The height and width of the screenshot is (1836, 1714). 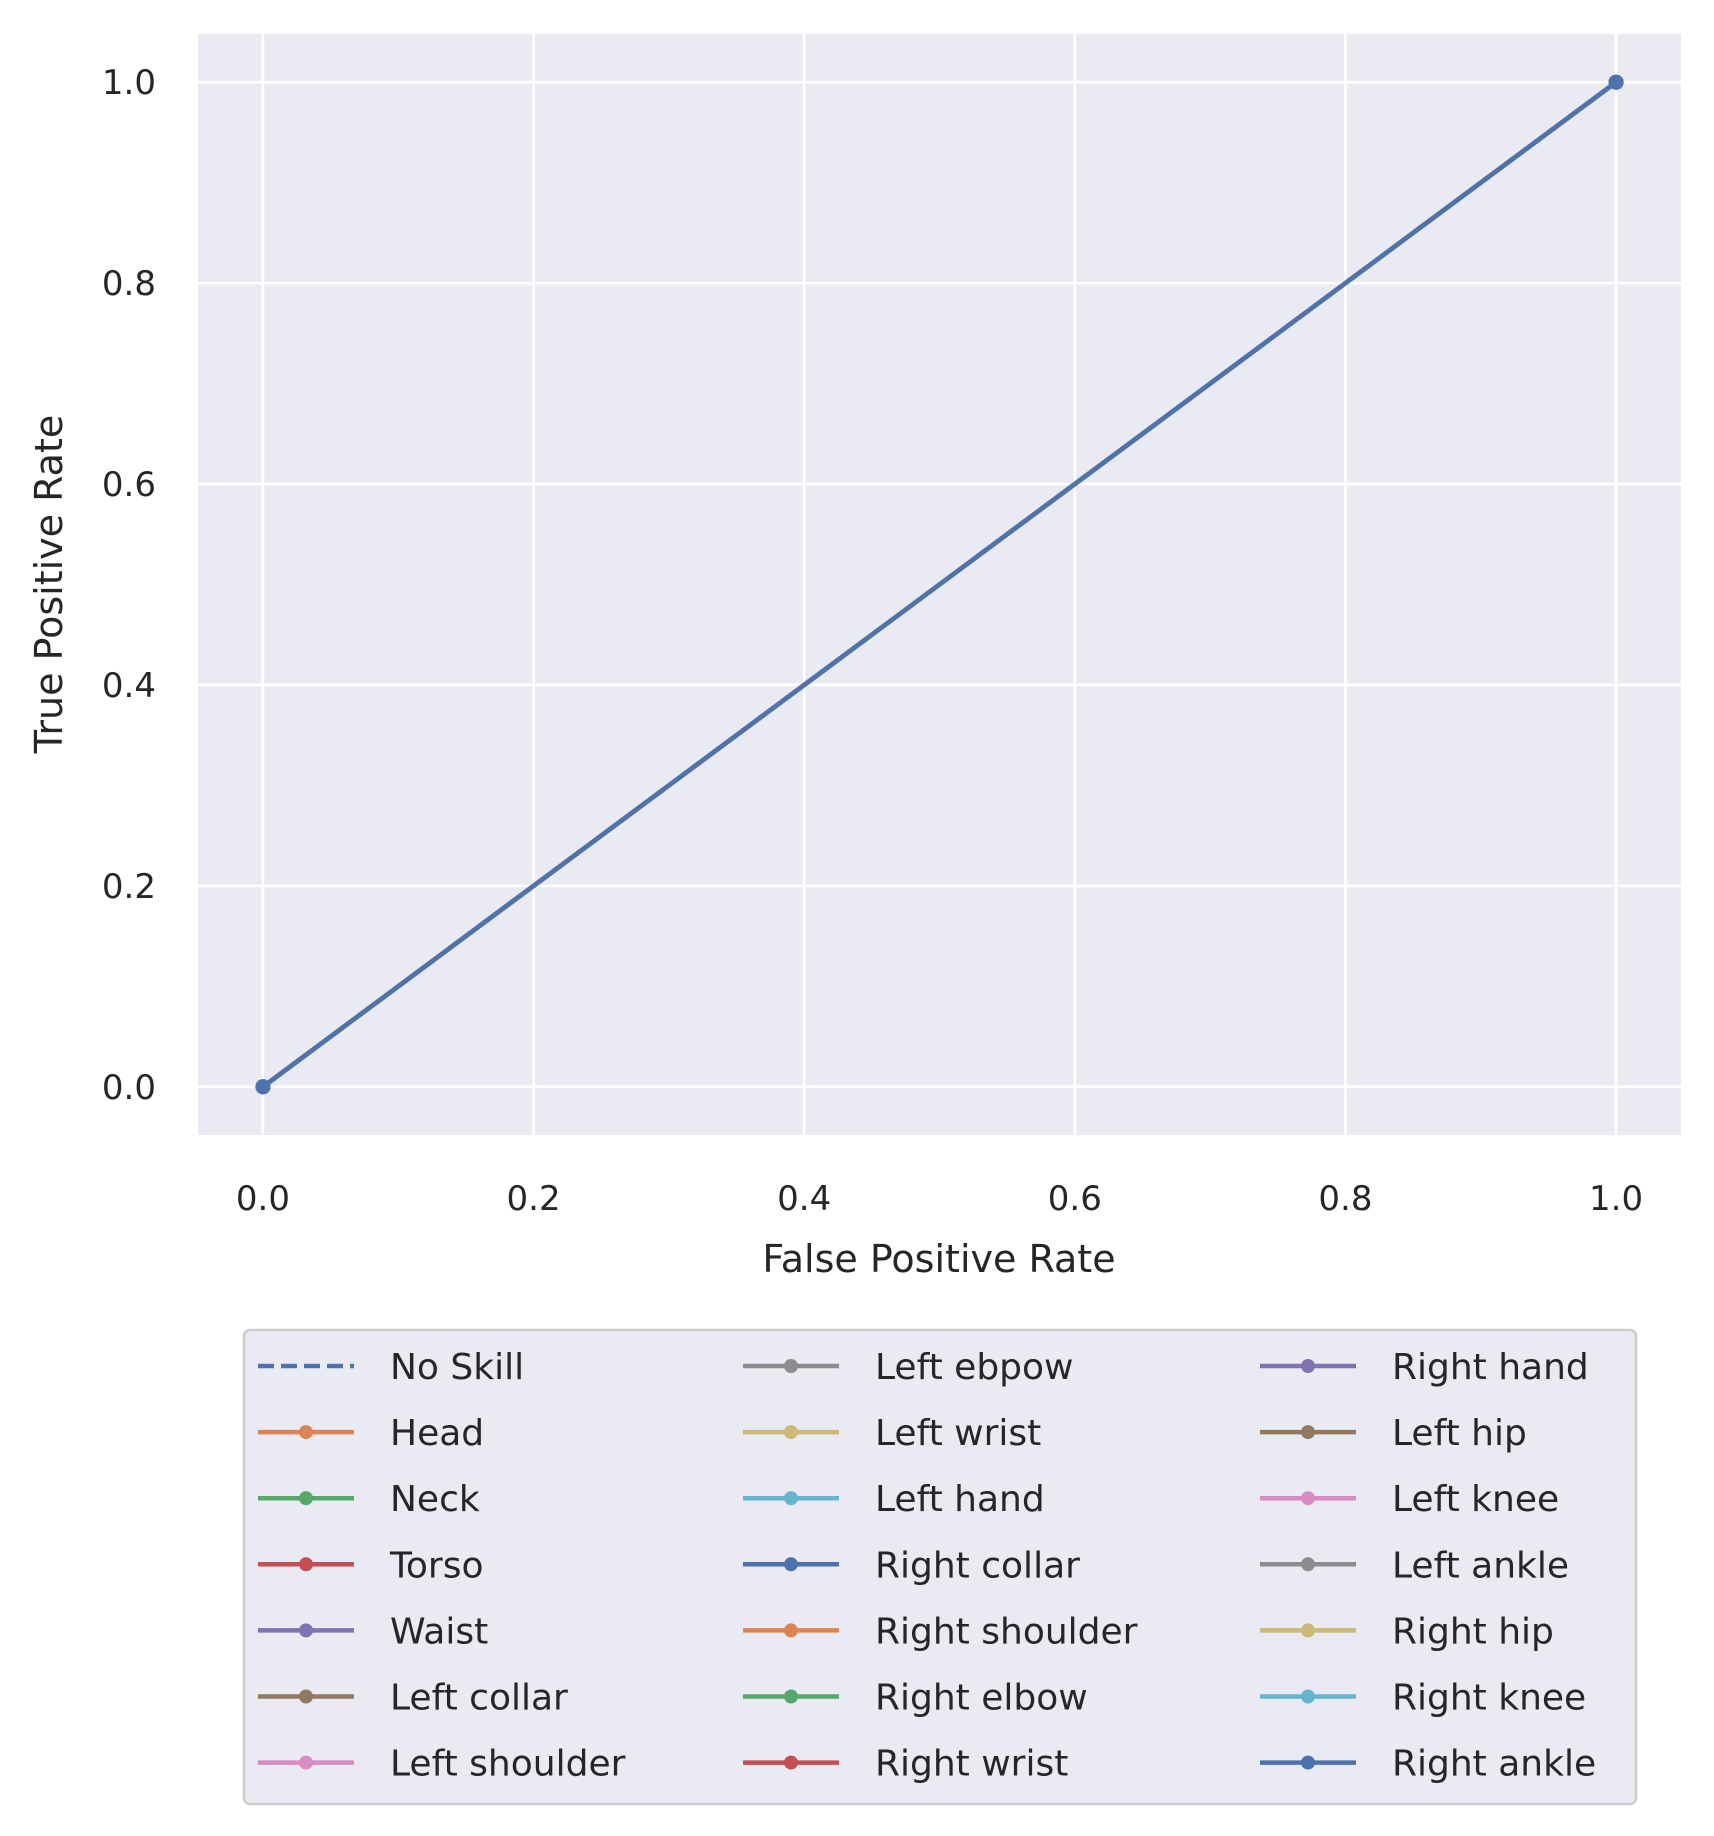 What do you see at coordinates (437, 1433) in the screenshot?
I see `legend-label: Head` at bounding box center [437, 1433].